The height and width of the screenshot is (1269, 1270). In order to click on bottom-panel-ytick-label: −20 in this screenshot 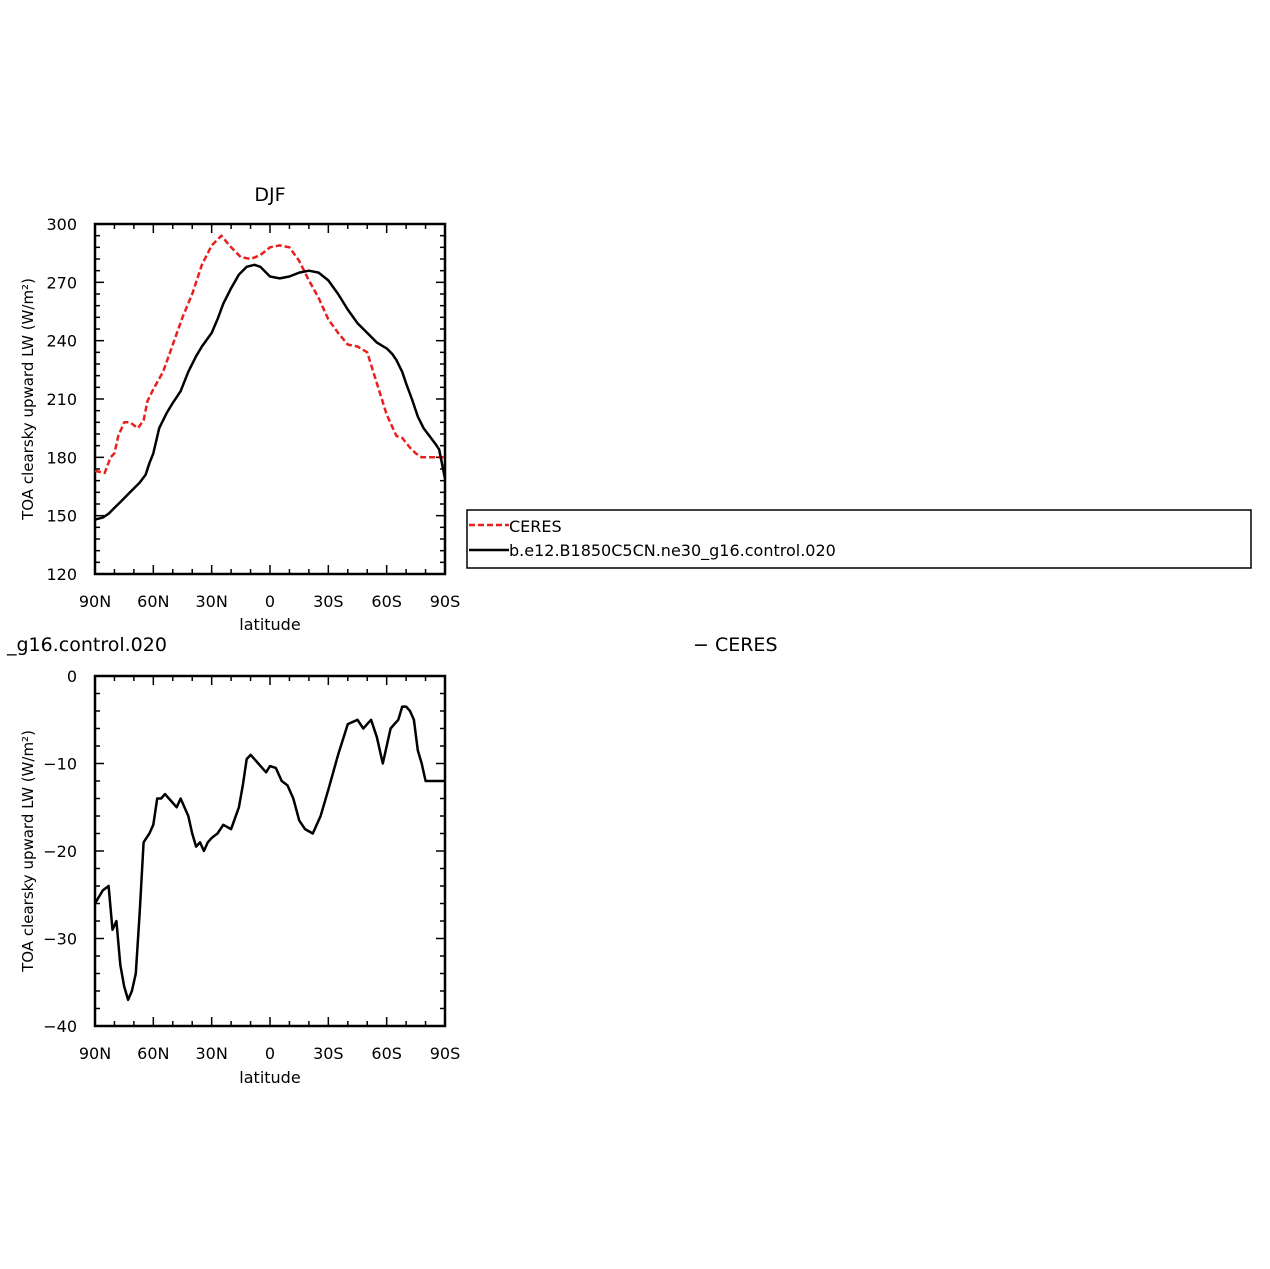, I will do `click(60, 851)`.